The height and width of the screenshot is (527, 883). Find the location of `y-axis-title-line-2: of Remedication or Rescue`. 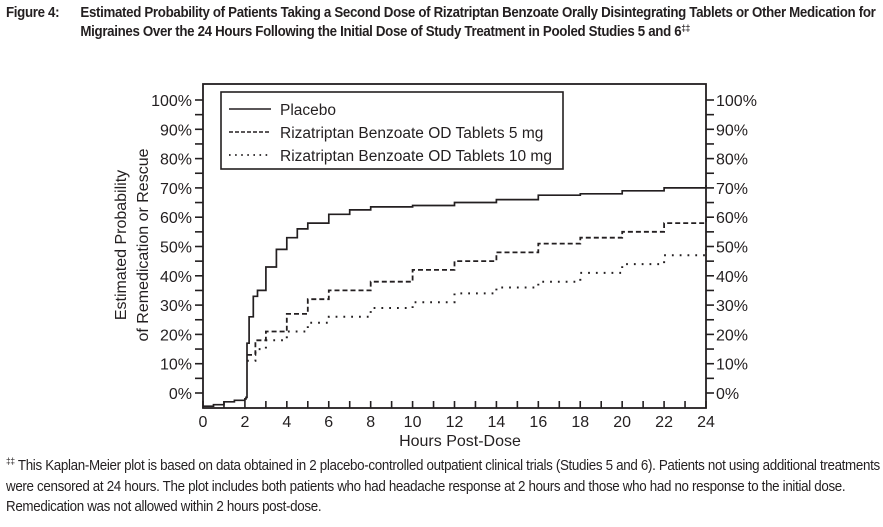

y-axis-title-line-2: of Remedication or Rescue is located at coordinates (143, 244).